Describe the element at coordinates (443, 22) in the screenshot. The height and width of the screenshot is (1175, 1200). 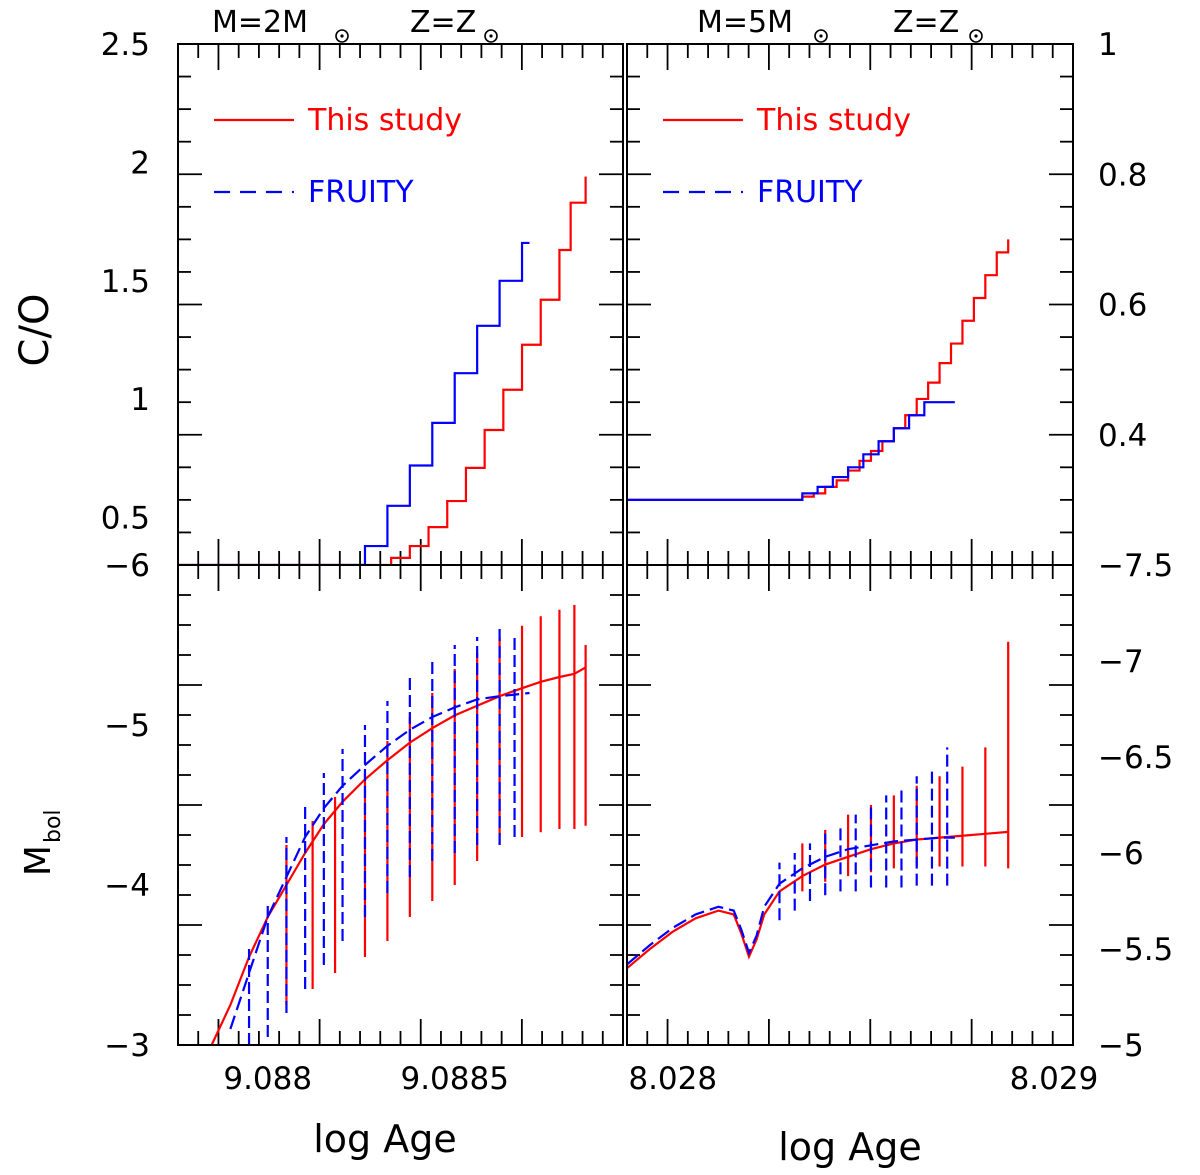
I see `left-header-metallicity: Z=Z` at that location.